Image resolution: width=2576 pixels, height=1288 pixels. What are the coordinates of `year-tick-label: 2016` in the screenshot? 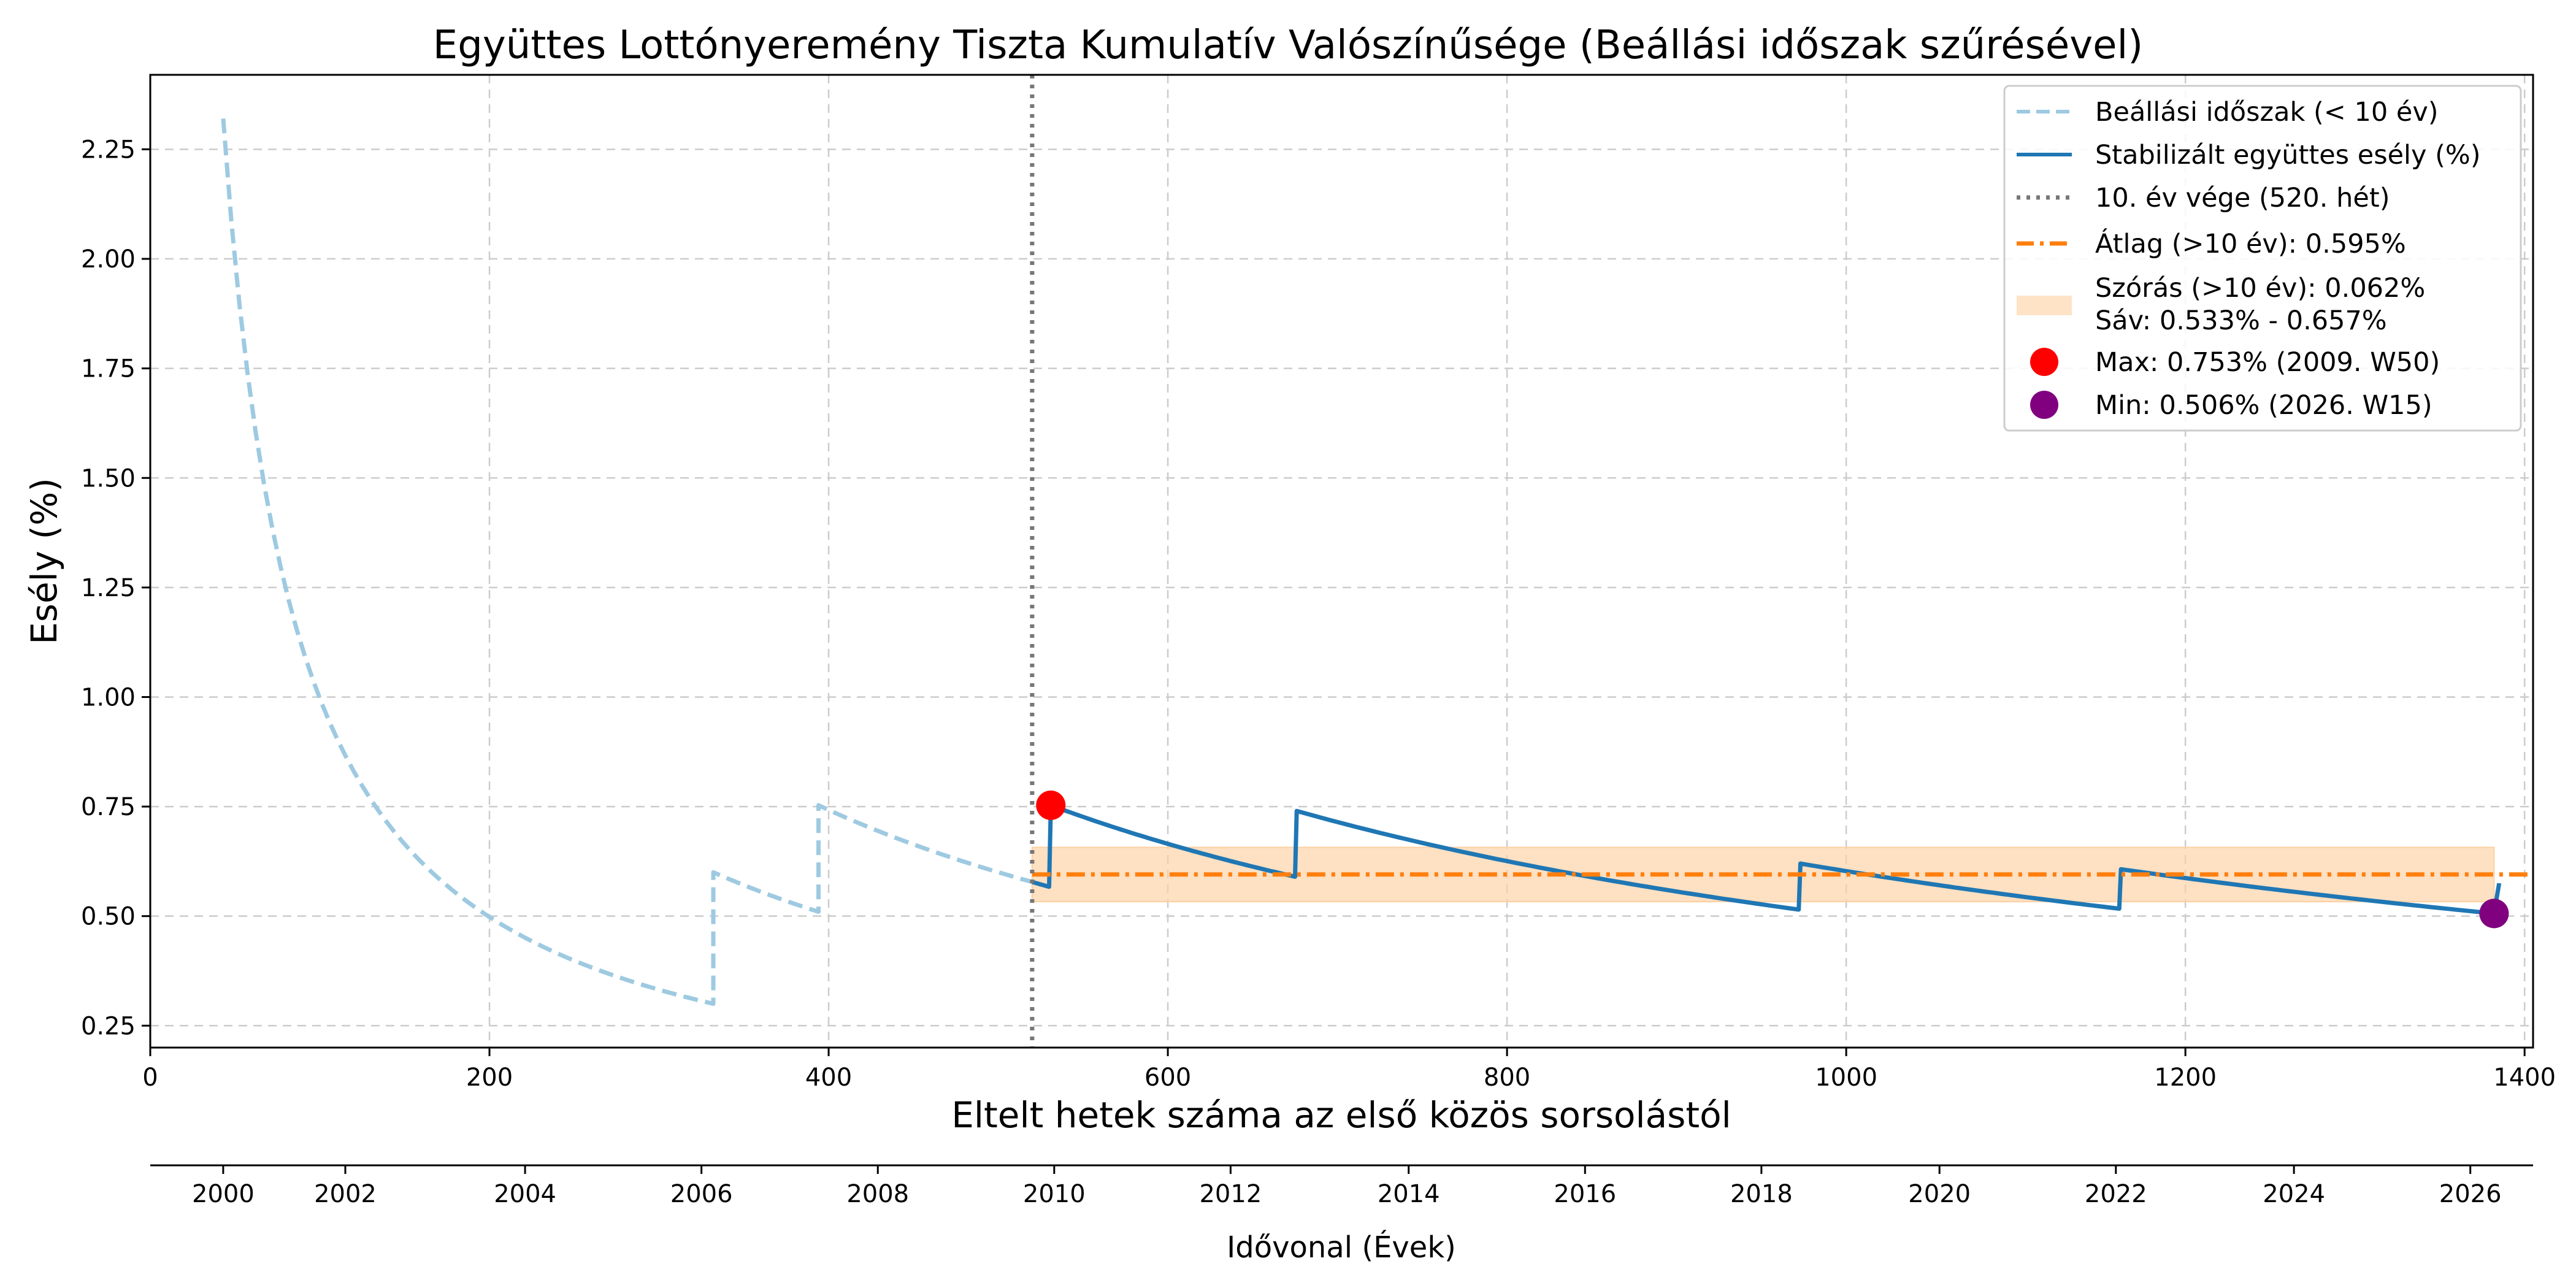 It's located at (1585, 1194).